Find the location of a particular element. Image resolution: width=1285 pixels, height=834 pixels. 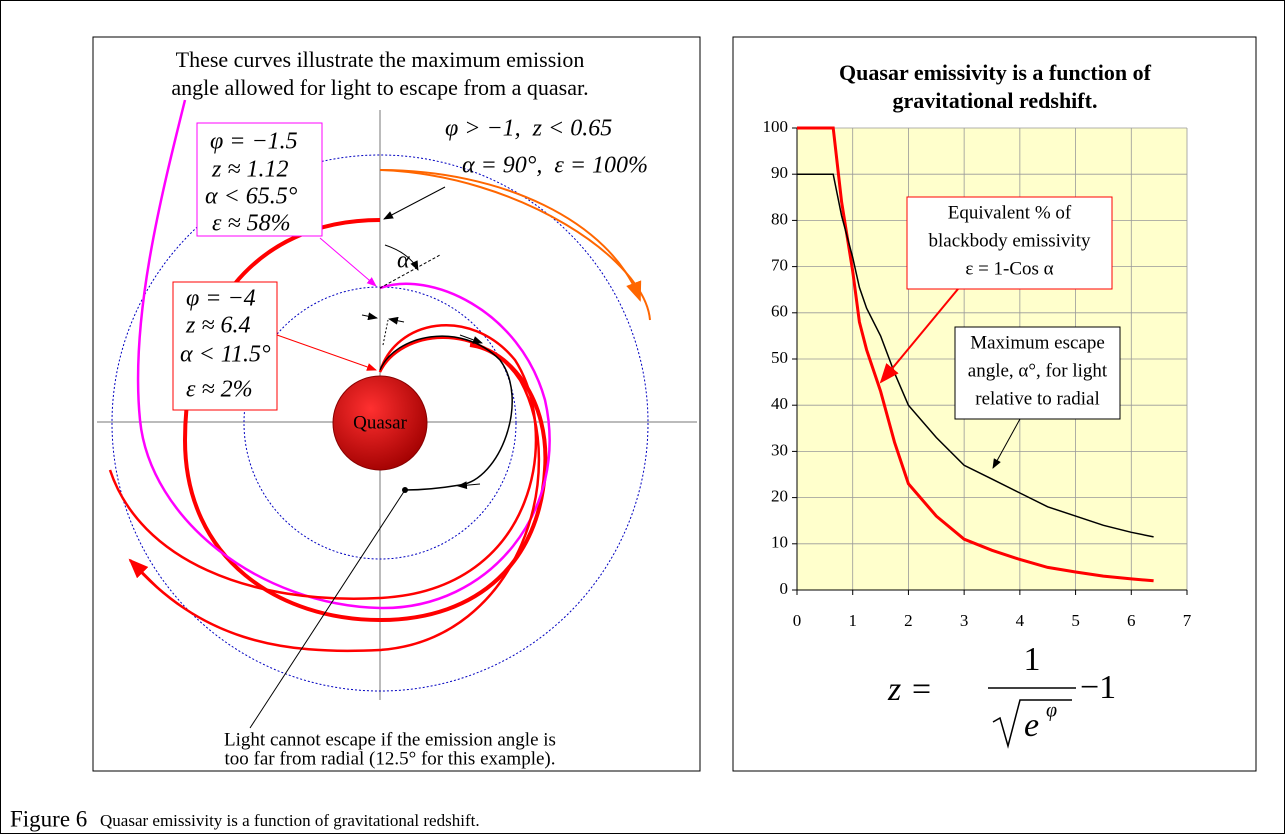

chart-title: Quasar emissivity is a function of is located at coordinates (995, 72).